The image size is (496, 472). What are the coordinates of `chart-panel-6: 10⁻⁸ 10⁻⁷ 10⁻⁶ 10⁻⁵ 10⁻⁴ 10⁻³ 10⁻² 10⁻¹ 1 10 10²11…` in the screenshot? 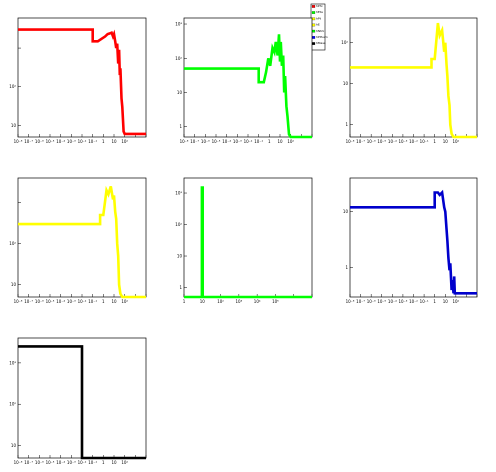 It's located at (410, 240).